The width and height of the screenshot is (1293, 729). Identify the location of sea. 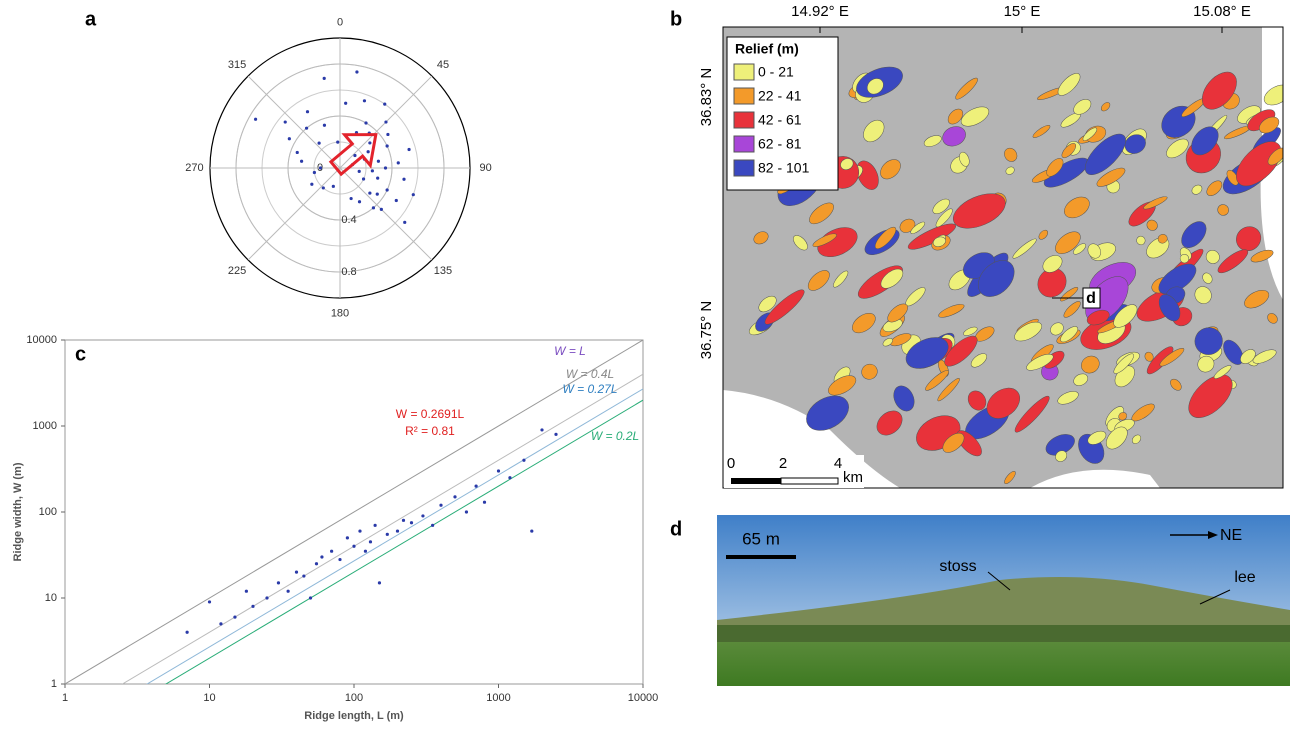
(1095, 478).